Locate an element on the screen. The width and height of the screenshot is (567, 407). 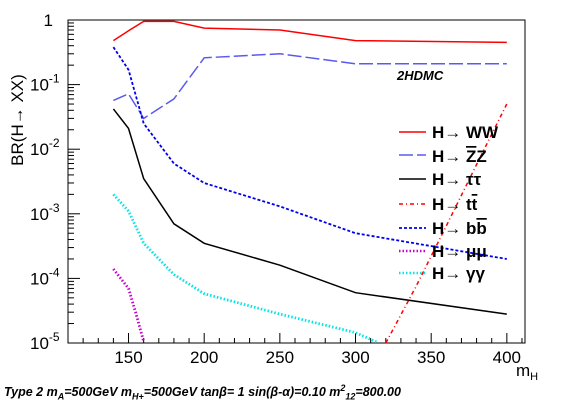
x-tick-label: 300 is located at coordinates (355, 357).